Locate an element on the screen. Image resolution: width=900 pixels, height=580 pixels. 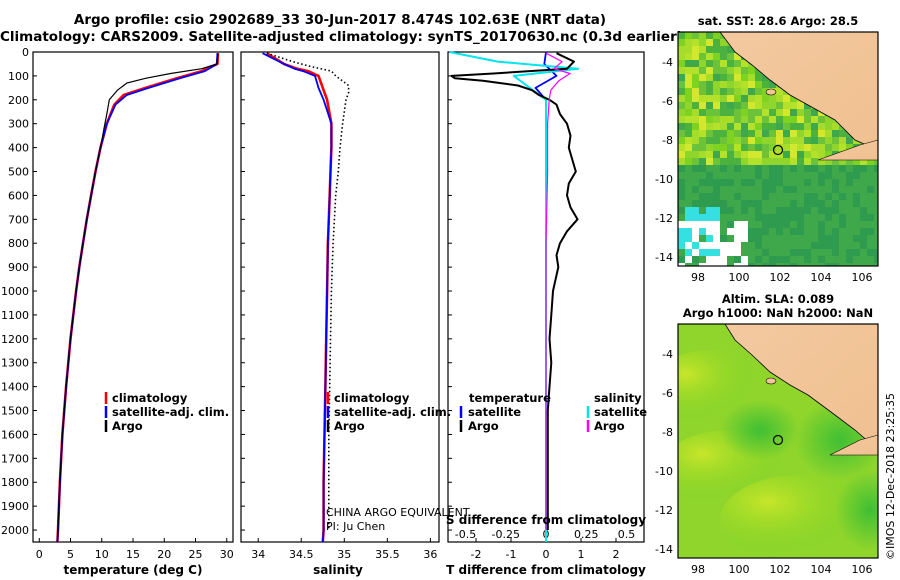
depth-tick-label: 1200 is located at coordinates (15, 339).